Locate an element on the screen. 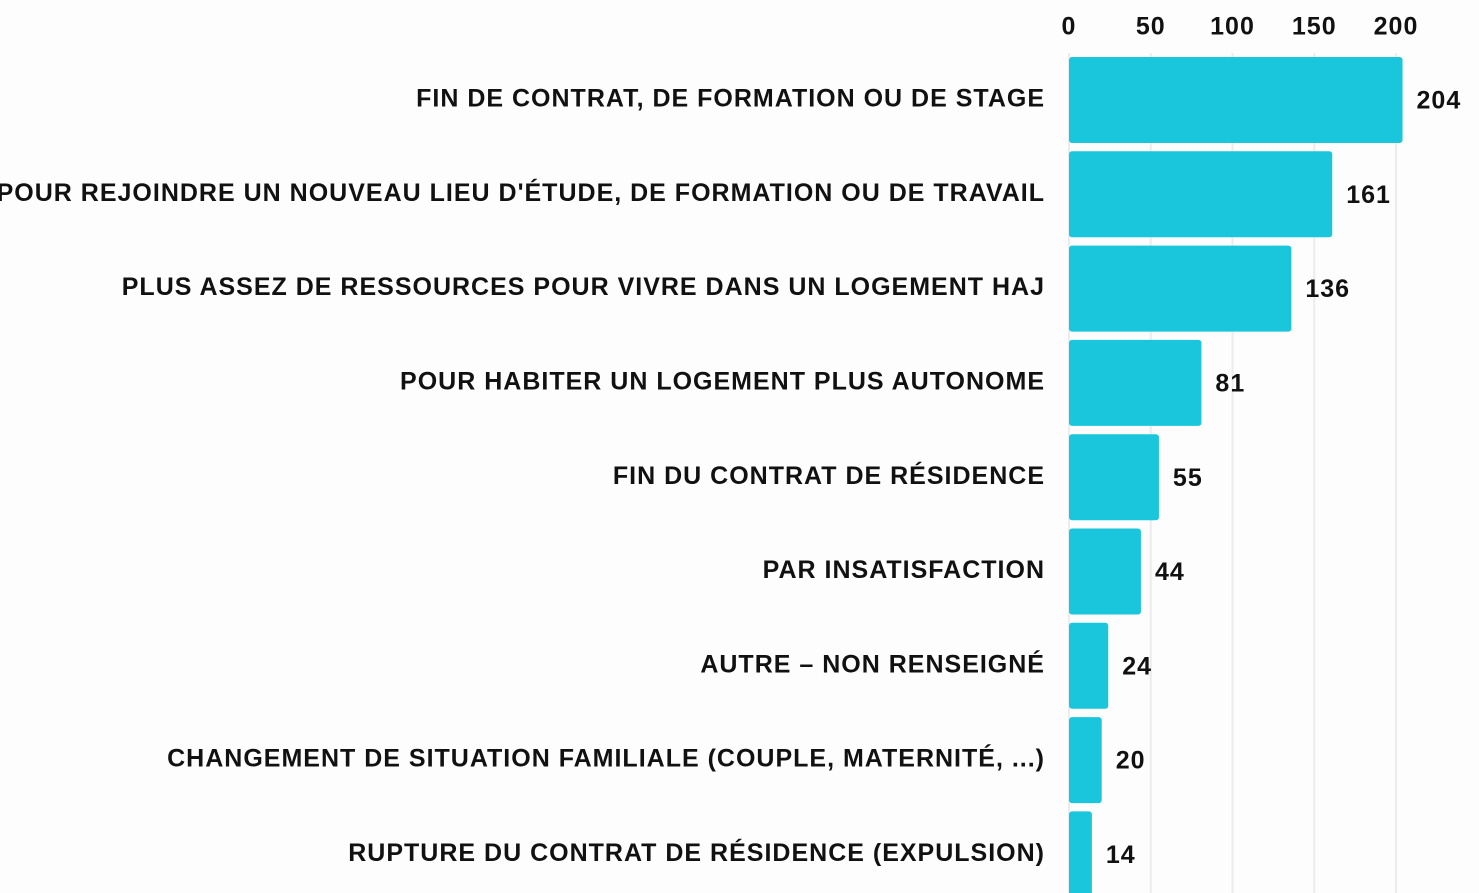 This screenshot has width=1479, height=893. value-label: 204 is located at coordinates (1439, 101).